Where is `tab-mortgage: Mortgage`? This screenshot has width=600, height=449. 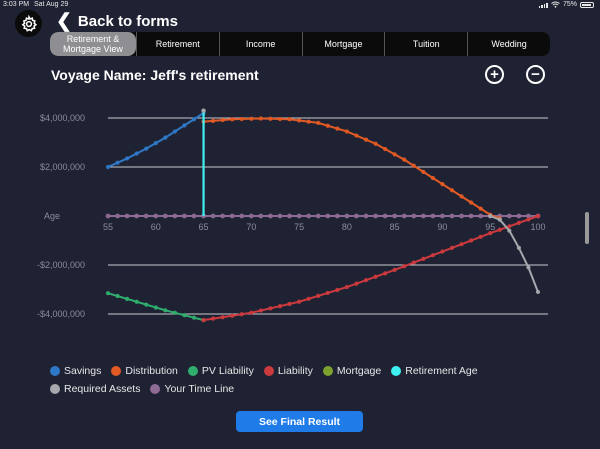
tab-mortgage: Mortgage is located at coordinates (343, 44).